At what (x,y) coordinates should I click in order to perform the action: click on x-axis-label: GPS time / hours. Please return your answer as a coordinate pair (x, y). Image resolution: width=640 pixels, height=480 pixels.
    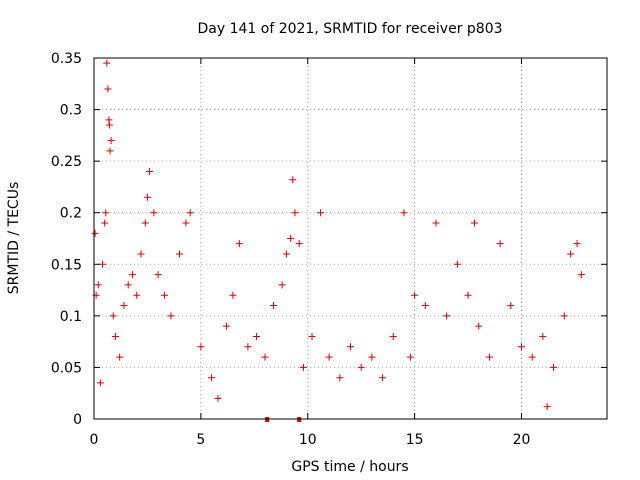
    Looking at the image, I should click on (349, 467).